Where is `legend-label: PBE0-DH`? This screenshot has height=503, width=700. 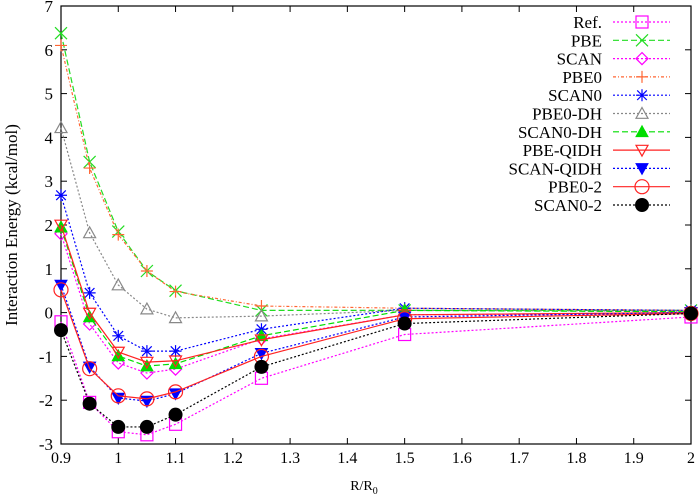 legend-label: PBE0-DH is located at coordinates (567, 114).